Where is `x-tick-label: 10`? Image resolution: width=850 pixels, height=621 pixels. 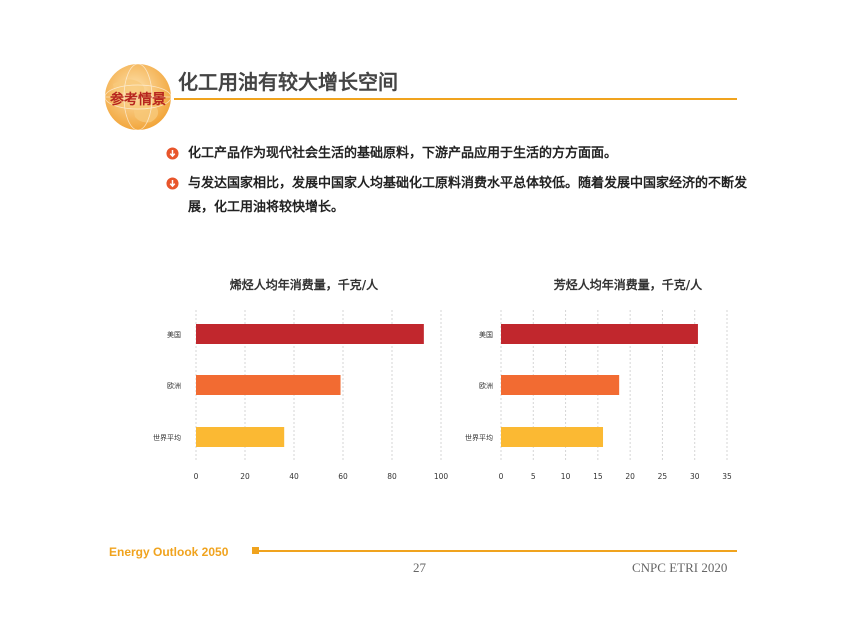 x-tick-label: 10 is located at coordinates (566, 476).